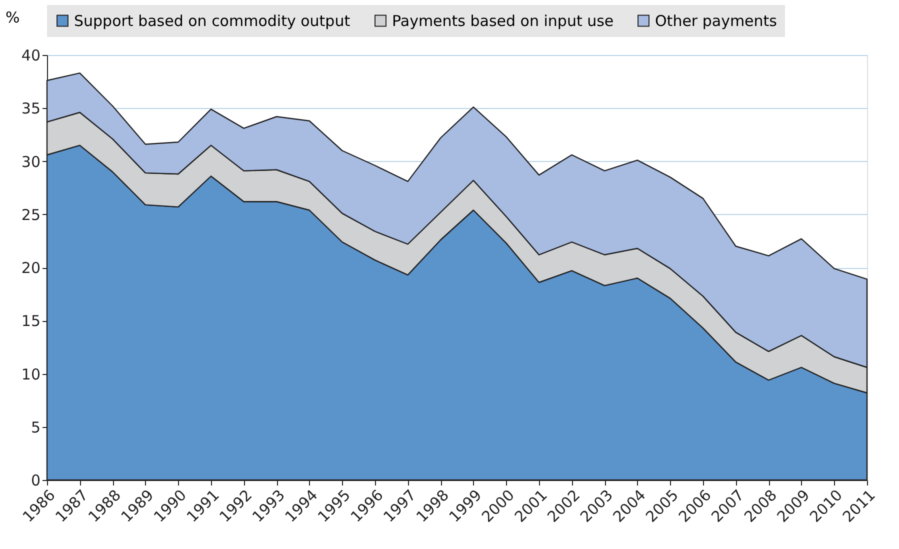 The image size is (899, 549). What do you see at coordinates (30, 161) in the screenshot?
I see `y-tick-label: 30` at bounding box center [30, 161].